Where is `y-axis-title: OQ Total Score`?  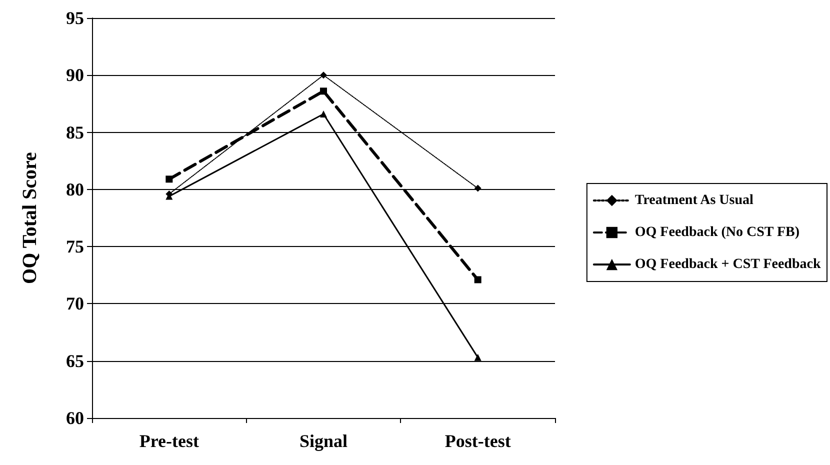
y-axis-title: OQ Total Score is located at coordinates (30, 218).